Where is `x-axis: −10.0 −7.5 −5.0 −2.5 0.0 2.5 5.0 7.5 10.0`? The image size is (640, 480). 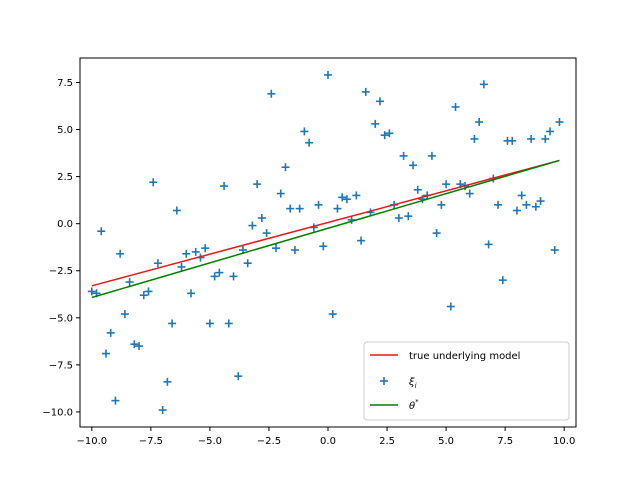
x-axis: −10.0 −7.5 −5.0 −2.5 0.0 2.5 5.0 7.5 10.0 is located at coordinates (325, 437).